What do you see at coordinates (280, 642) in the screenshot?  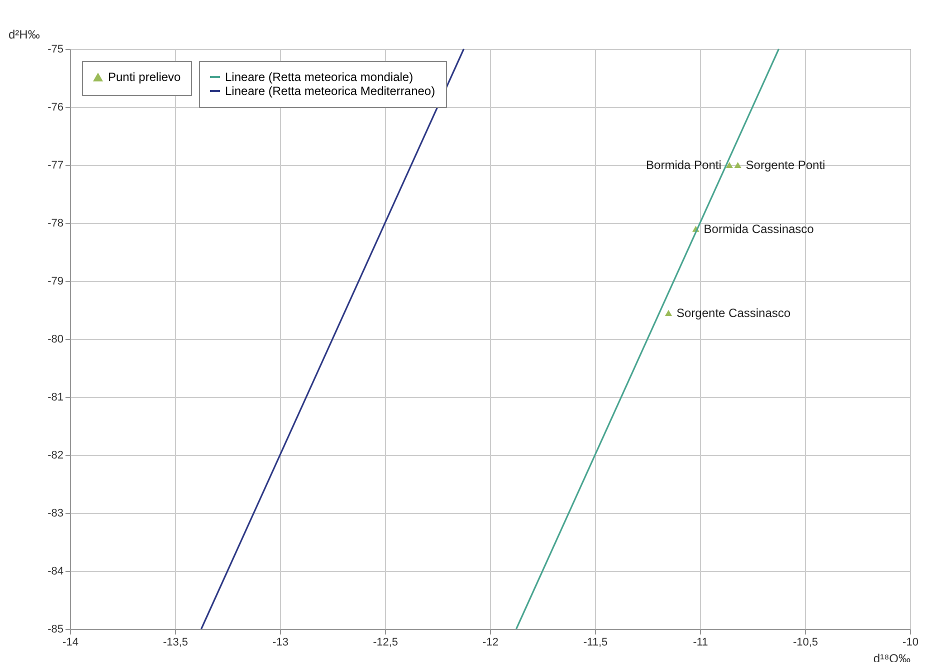 I see `x-tick-label: -13` at bounding box center [280, 642].